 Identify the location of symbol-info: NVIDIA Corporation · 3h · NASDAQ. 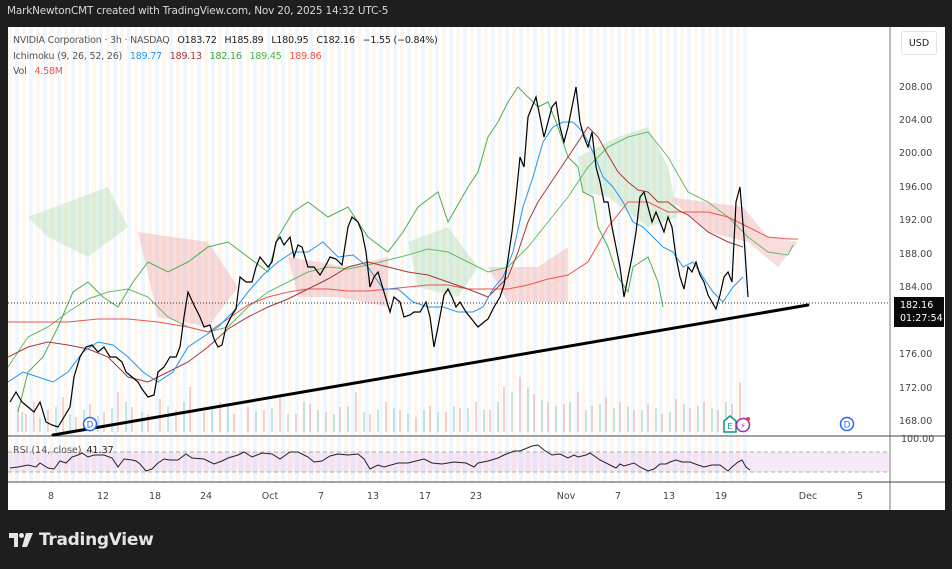
(91, 40).